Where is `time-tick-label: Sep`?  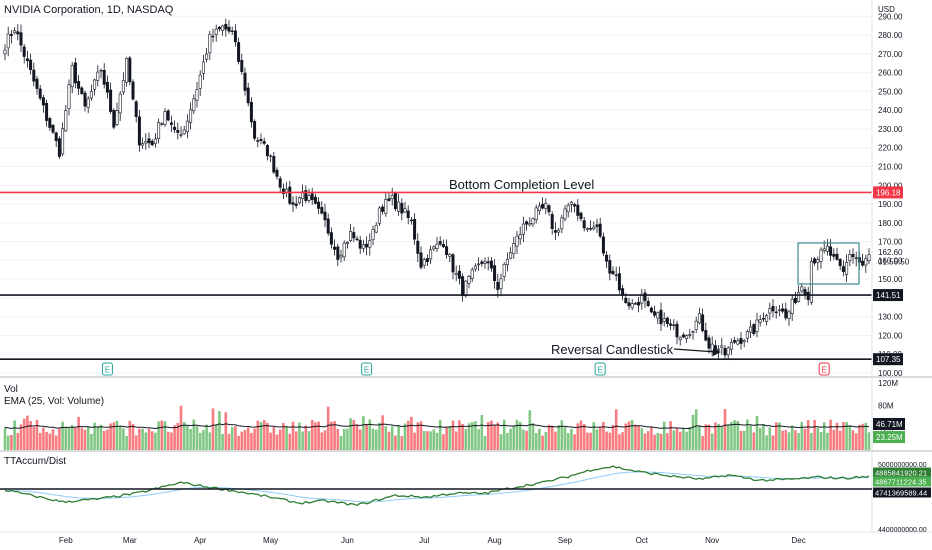 time-tick-label: Sep is located at coordinates (565, 540).